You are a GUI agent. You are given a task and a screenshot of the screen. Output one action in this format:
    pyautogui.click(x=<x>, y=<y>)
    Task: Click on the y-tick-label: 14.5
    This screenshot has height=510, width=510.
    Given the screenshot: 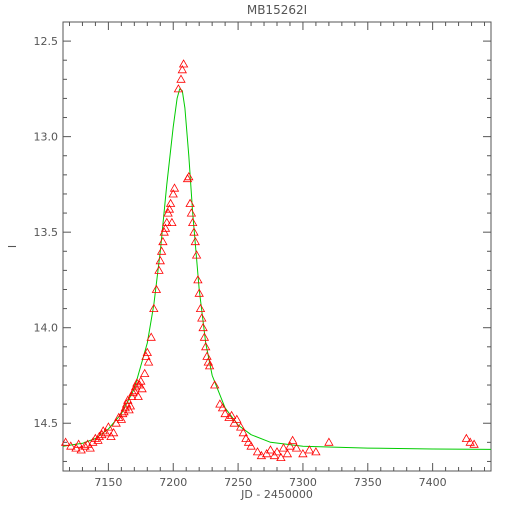 What is the action you would take?
    pyautogui.click(x=46, y=423)
    